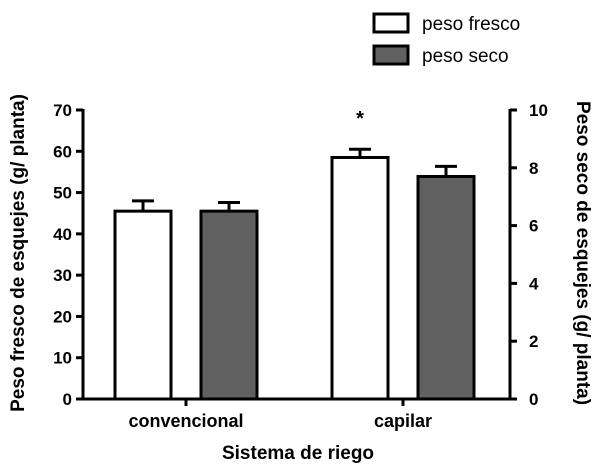 Image resolution: width=595 pixels, height=464 pixels. What do you see at coordinates (67, 399) in the screenshot?
I see `y-tick-label: 0` at bounding box center [67, 399].